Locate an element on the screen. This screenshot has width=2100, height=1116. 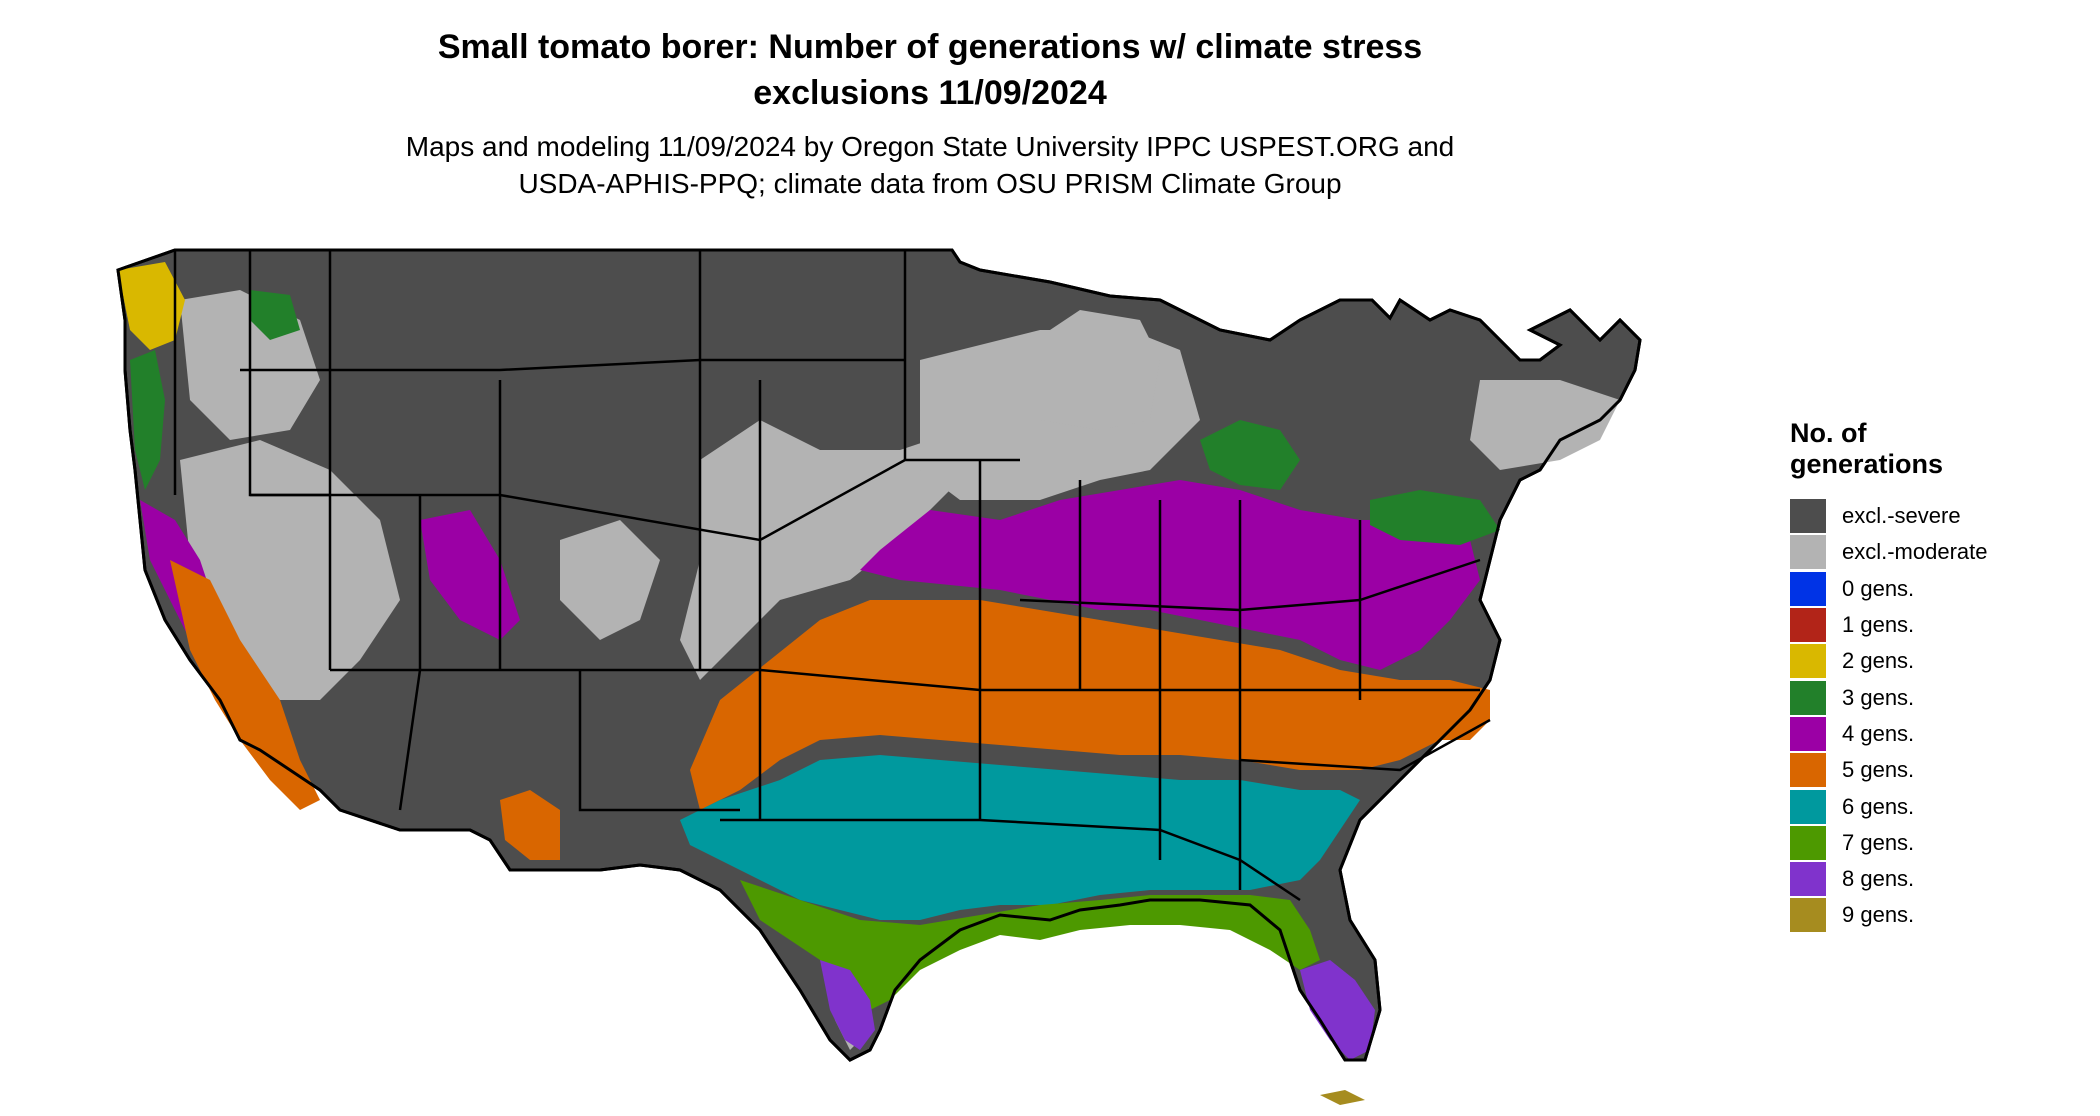
legend-item: excl.-severe is located at coordinates (1930, 516).